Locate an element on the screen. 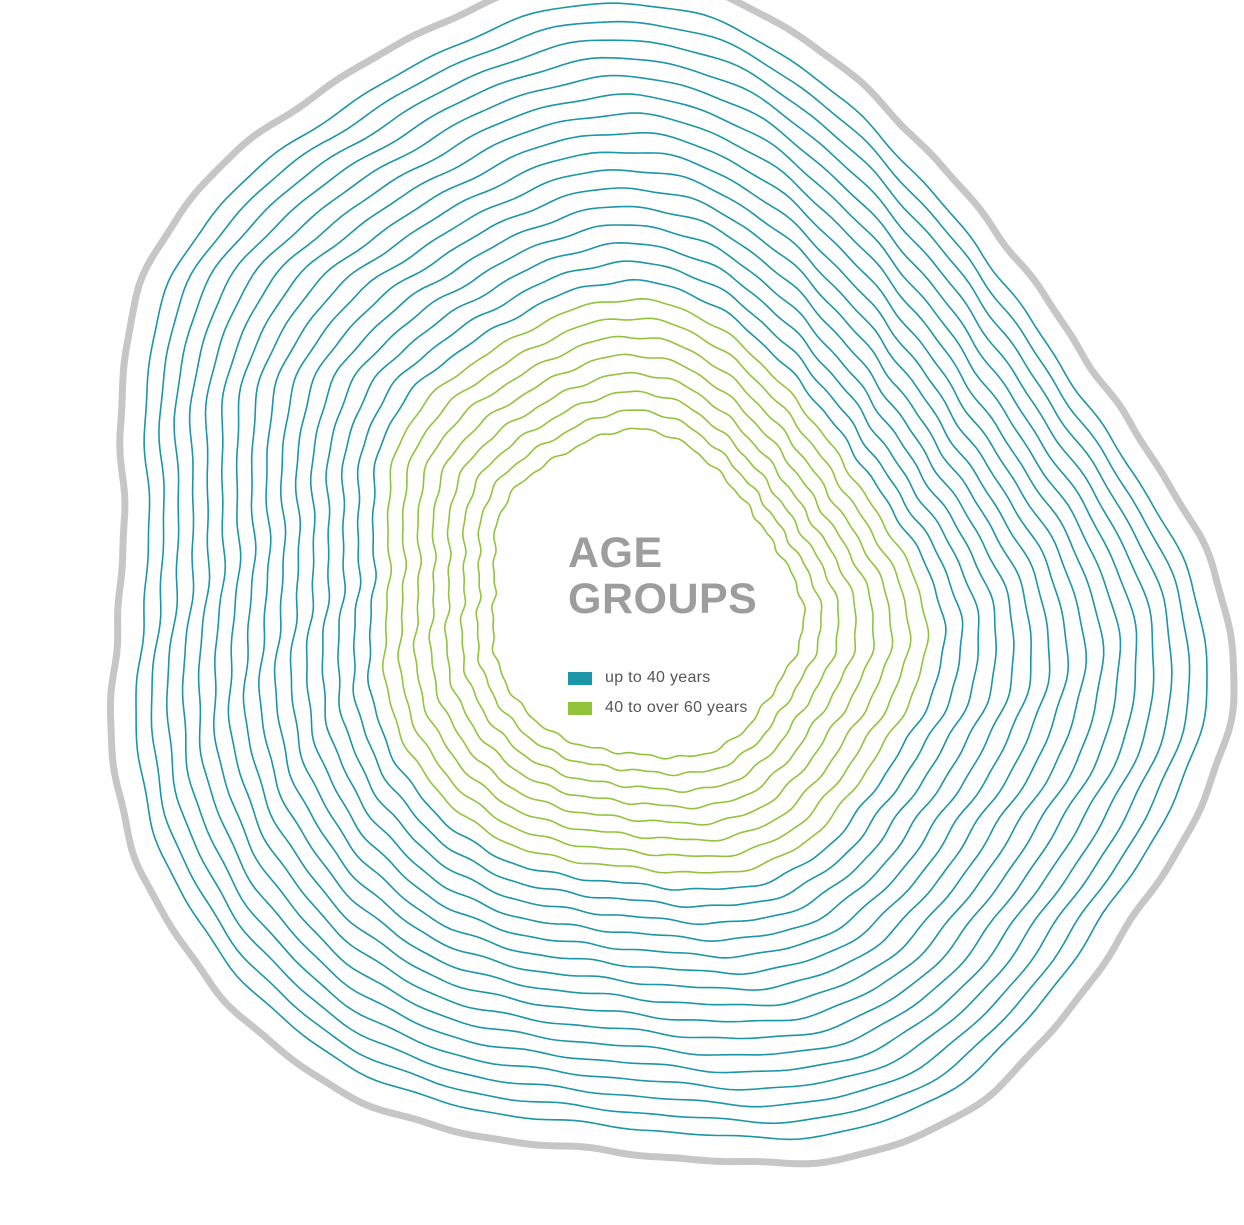  legend-swatch-teal is located at coordinates (580, 678).